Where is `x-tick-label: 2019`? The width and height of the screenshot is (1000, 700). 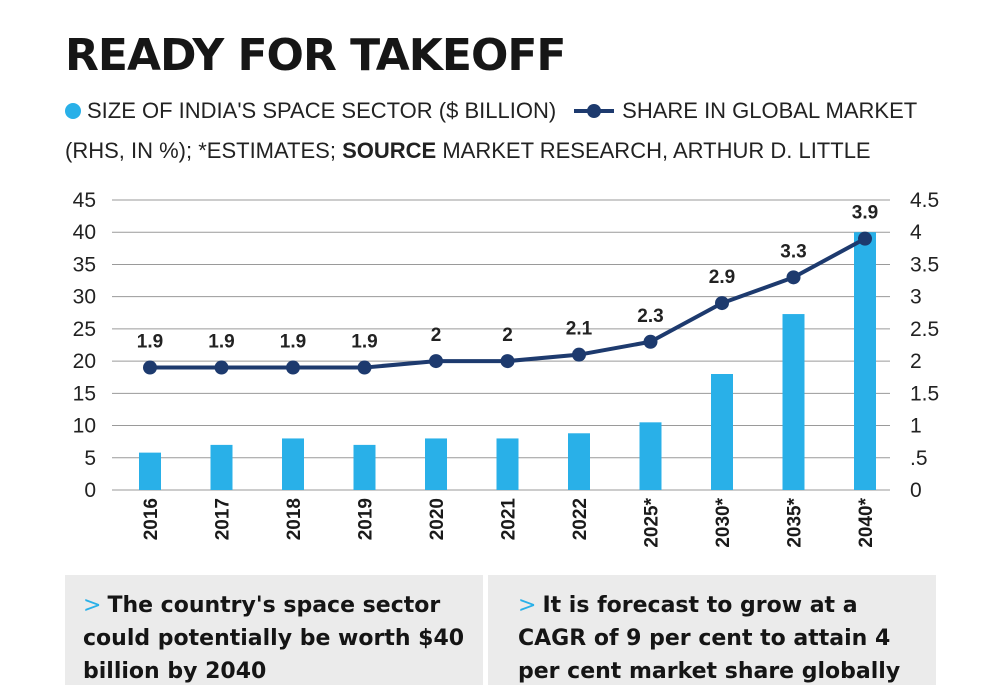 x-tick-label: 2019 is located at coordinates (366, 519).